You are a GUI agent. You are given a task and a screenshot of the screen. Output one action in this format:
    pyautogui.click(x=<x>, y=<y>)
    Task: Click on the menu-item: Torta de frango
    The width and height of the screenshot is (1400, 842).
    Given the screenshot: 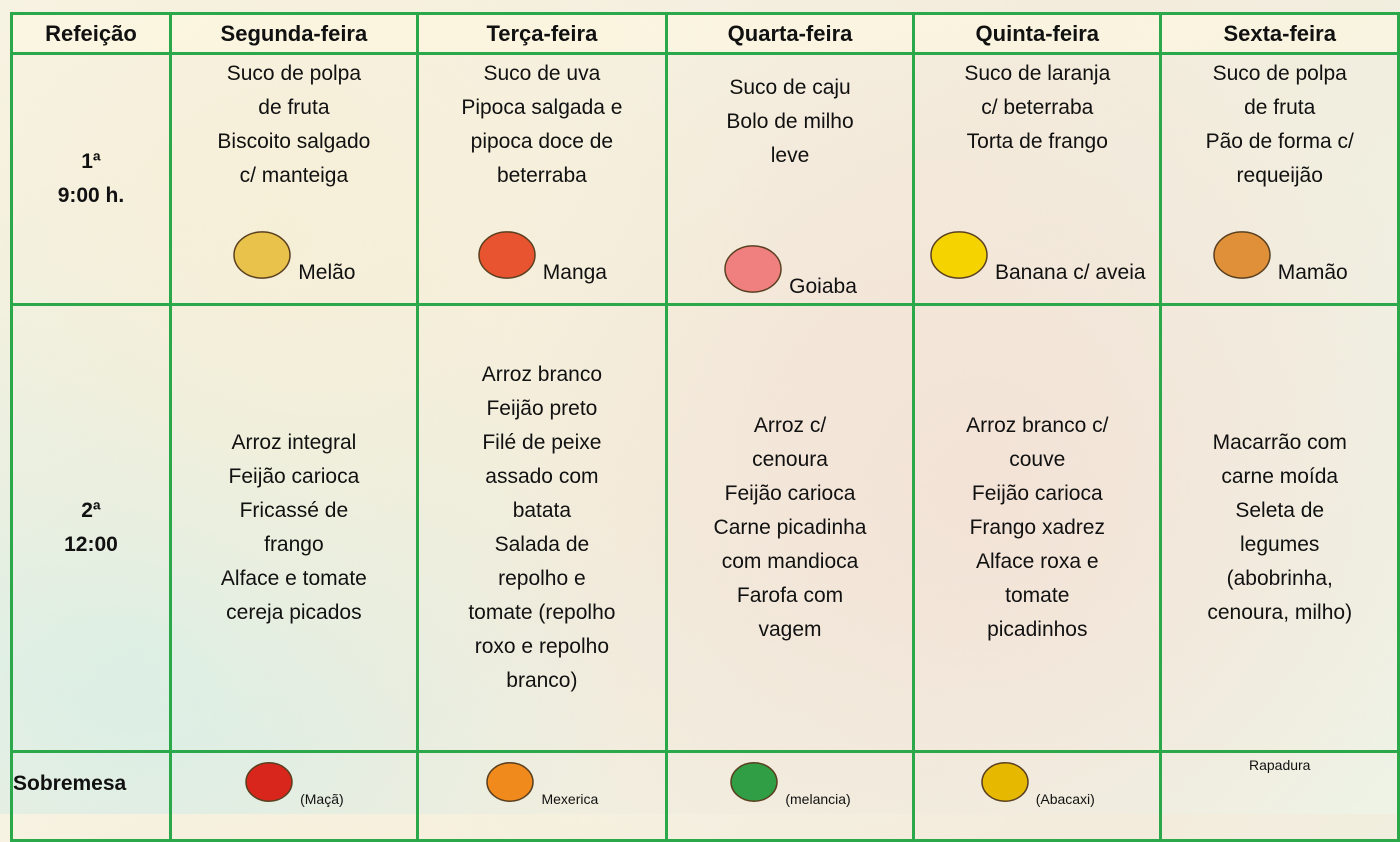 What is the action you would take?
    pyautogui.click(x=1037, y=141)
    